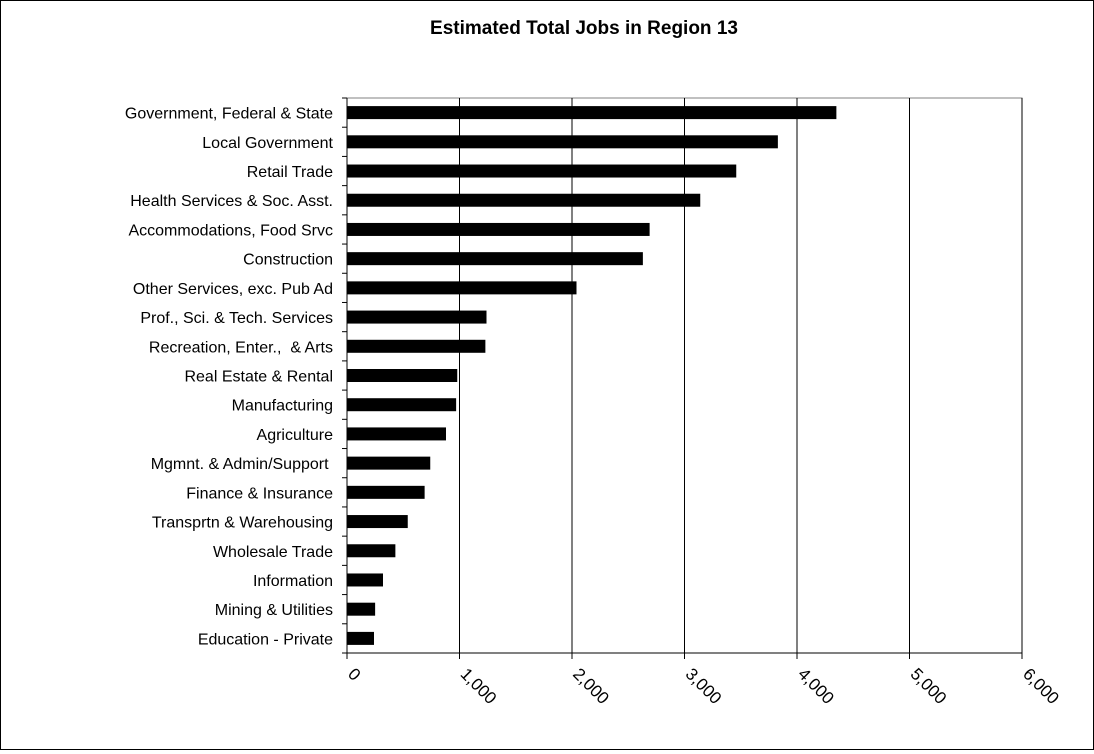 This screenshot has width=1094, height=754. Describe the element at coordinates (584, 28) in the screenshot. I see `chart-title: Estimated Total Jobs in Region 13` at that location.